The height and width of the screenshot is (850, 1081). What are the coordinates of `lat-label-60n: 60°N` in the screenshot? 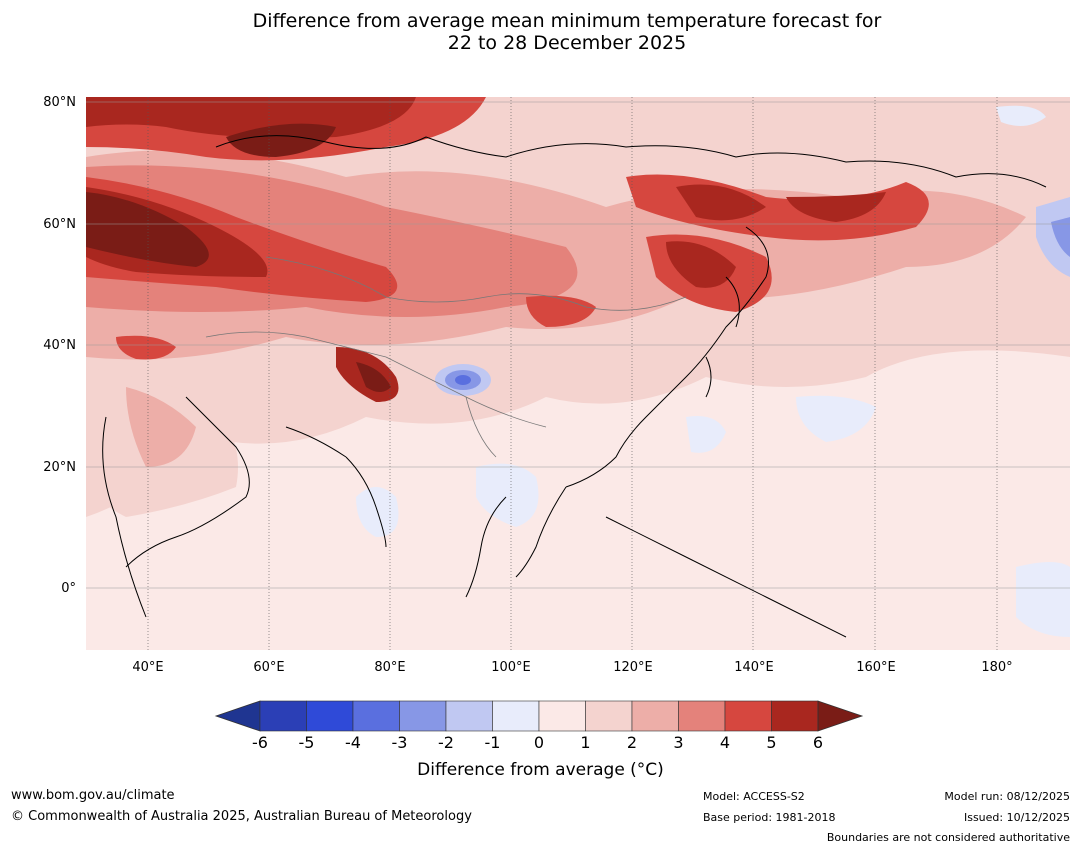 It's located at (59, 224).